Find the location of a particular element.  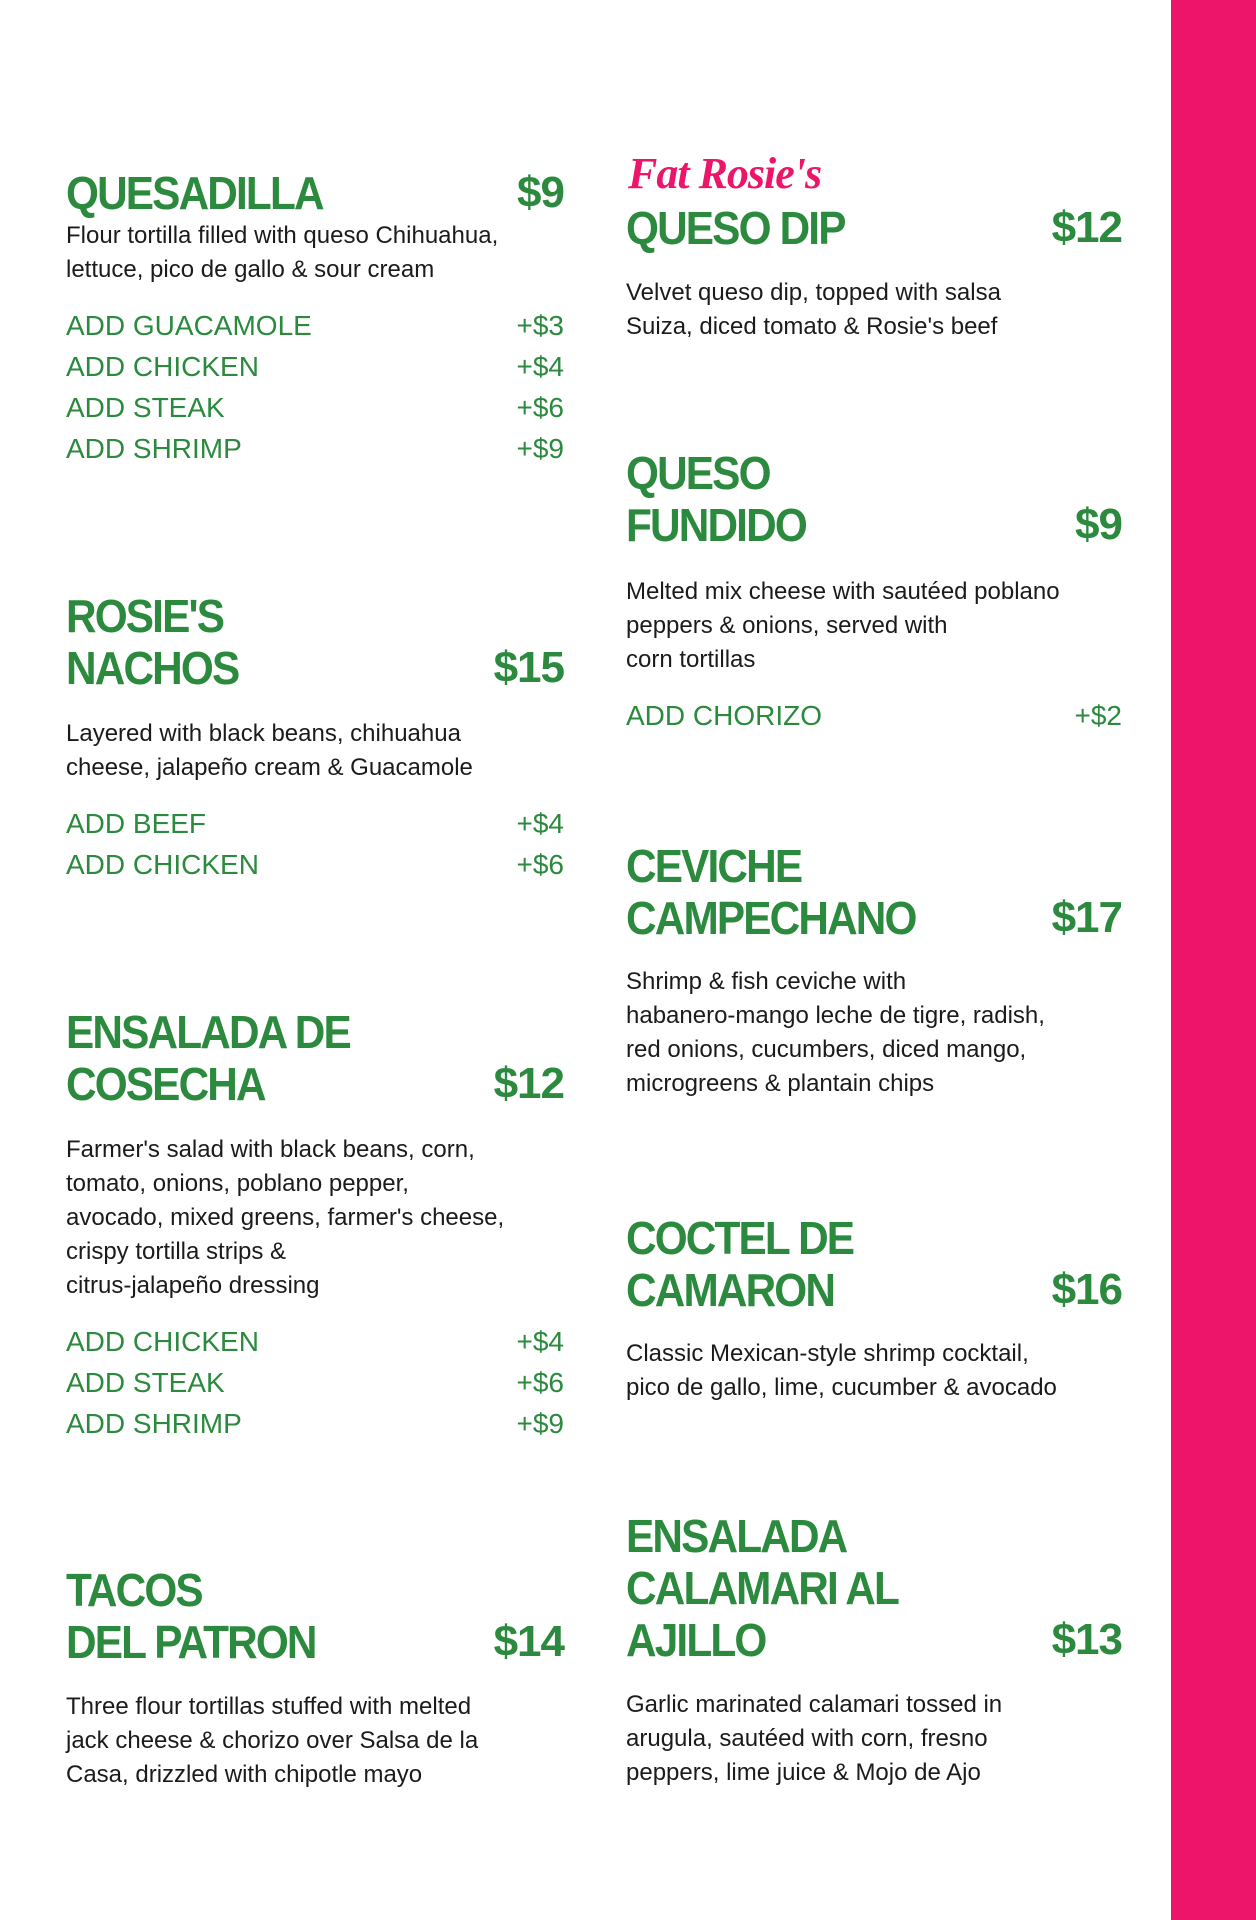

description-line: pico de gallo, lime, cucumber & avocado is located at coordinates (841, 1387).